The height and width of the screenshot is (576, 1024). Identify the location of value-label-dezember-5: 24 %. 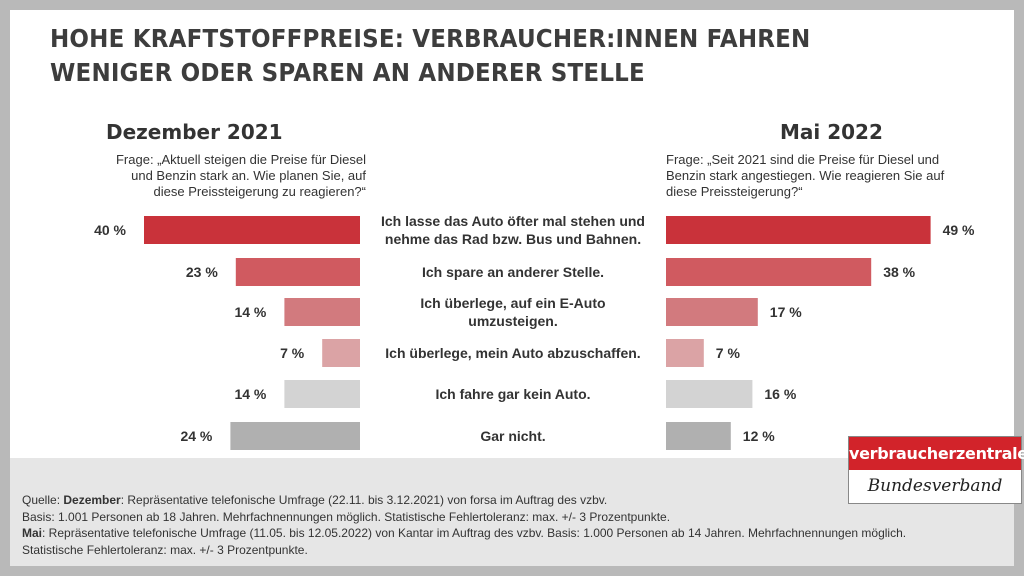
(196, 436).